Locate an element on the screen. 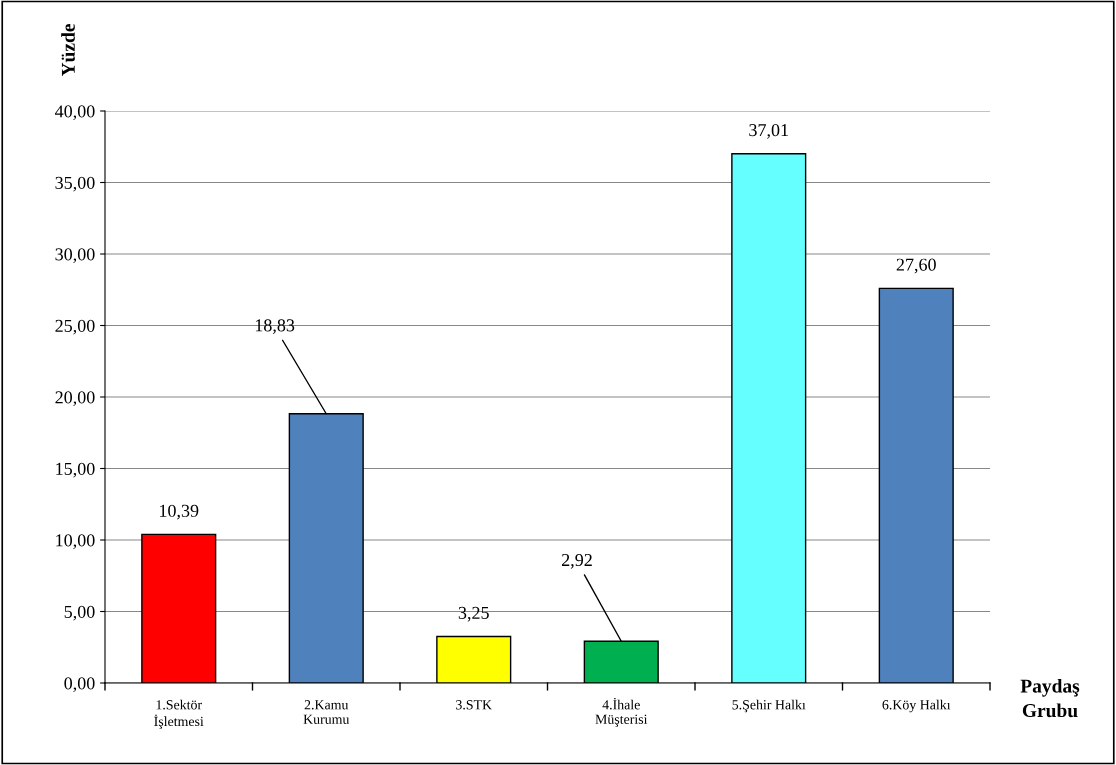  data-label: 3,25 is located at coordinates (473, 614).